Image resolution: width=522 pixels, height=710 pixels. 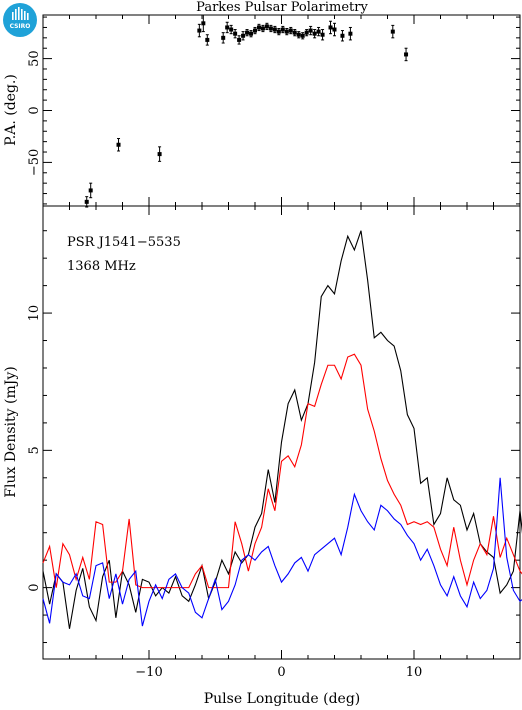 I want to click on csiro-logo-bars-icon, so click(x=20, y=13).